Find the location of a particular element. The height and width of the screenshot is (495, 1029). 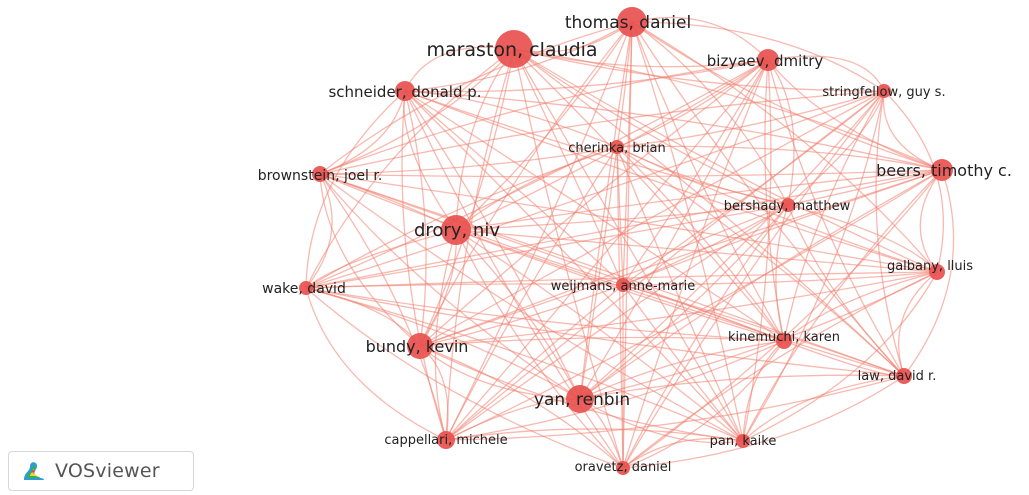

edge-galbany-bundy is located at coordinates (678, 309).